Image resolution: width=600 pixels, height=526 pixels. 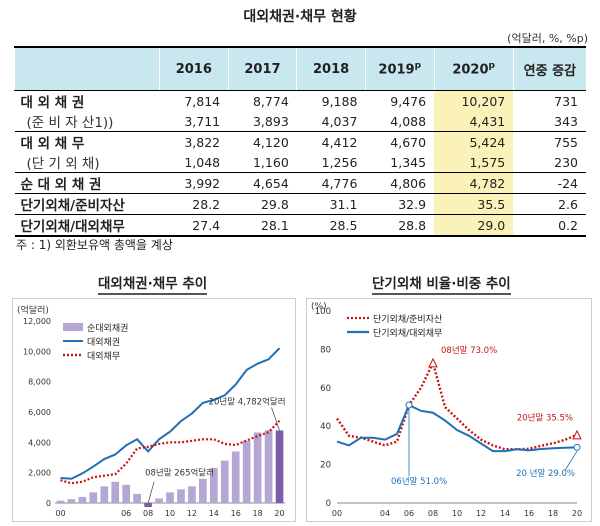 What do you see at coordinates (553, 513) in the screenshot?
I see `x-tick-label: 18` at bounding box center [553, 513].